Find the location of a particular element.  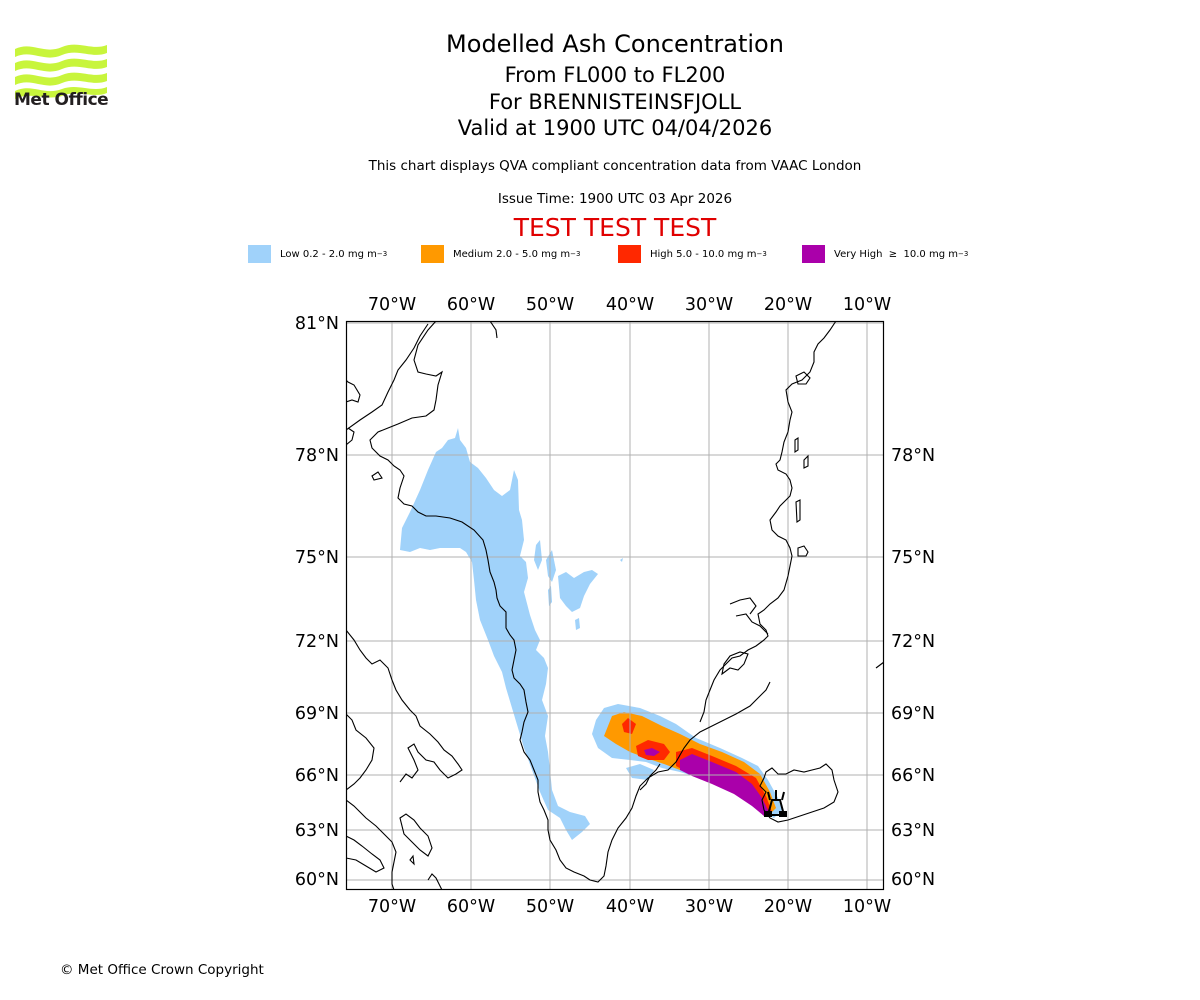

copyright-notice: © Met Office Crown Copyright is located at coordinates (162, 970).